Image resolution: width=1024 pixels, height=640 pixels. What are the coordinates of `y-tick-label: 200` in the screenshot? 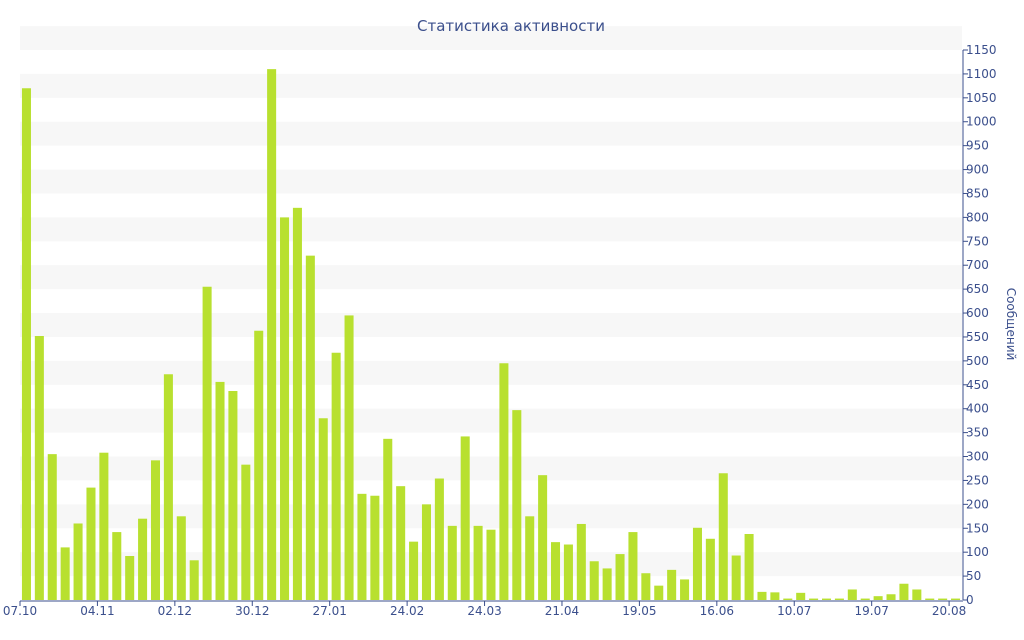 It's located at (977, 504).